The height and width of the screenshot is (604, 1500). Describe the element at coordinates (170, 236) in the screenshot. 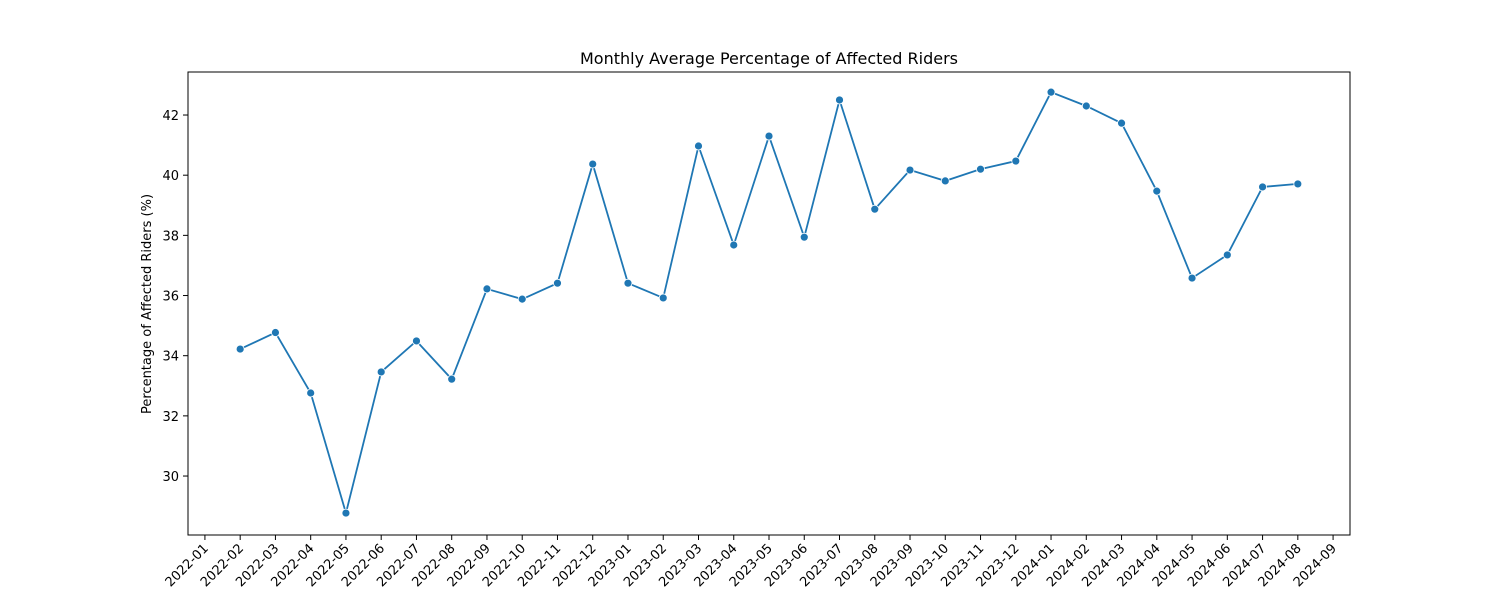

I see `y-tick-label: 38` at that location.